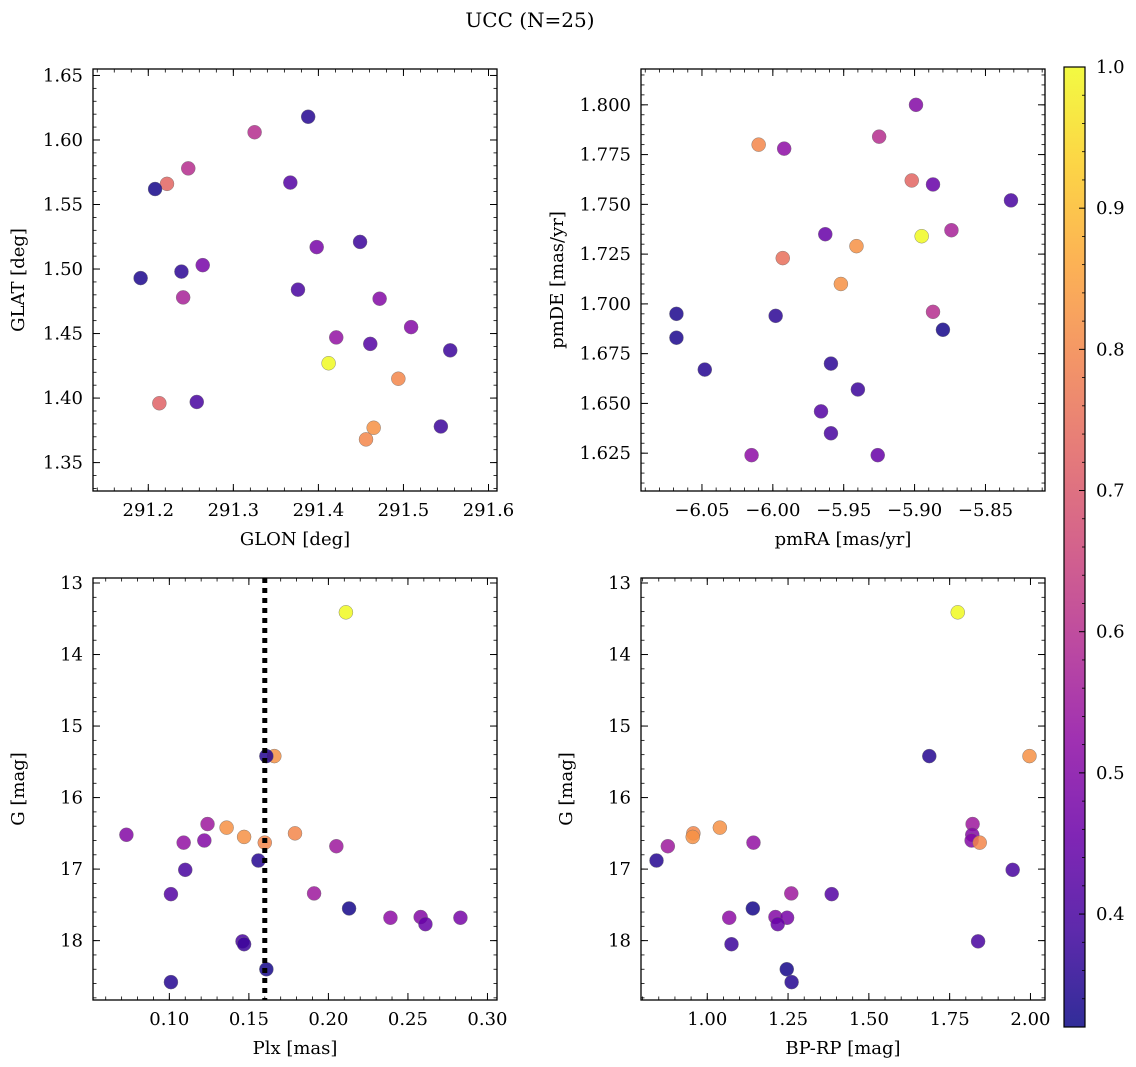 The width and height of the screenshot is (1136, 1067). I want to click on colorbar-gradient, so click(1074, 547).